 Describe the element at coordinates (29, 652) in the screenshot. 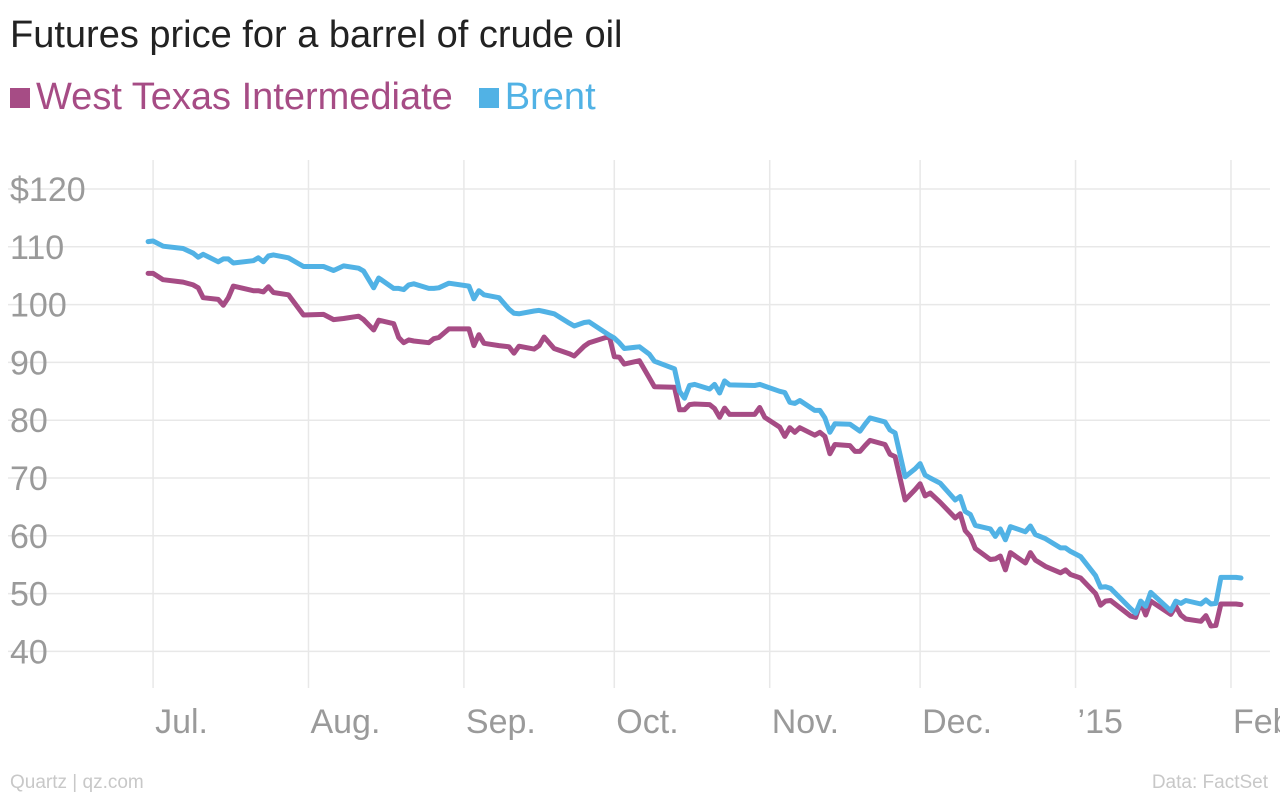

I see `y-tick-label: 40` at that location.